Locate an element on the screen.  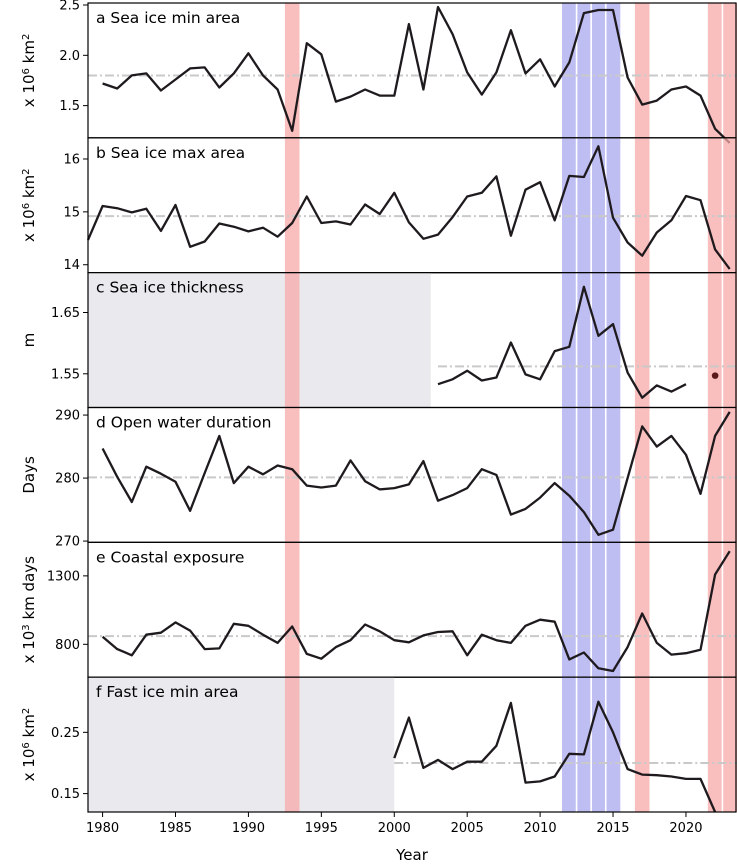
x-tick-label: 1985 is located at coordinates (175, 828).